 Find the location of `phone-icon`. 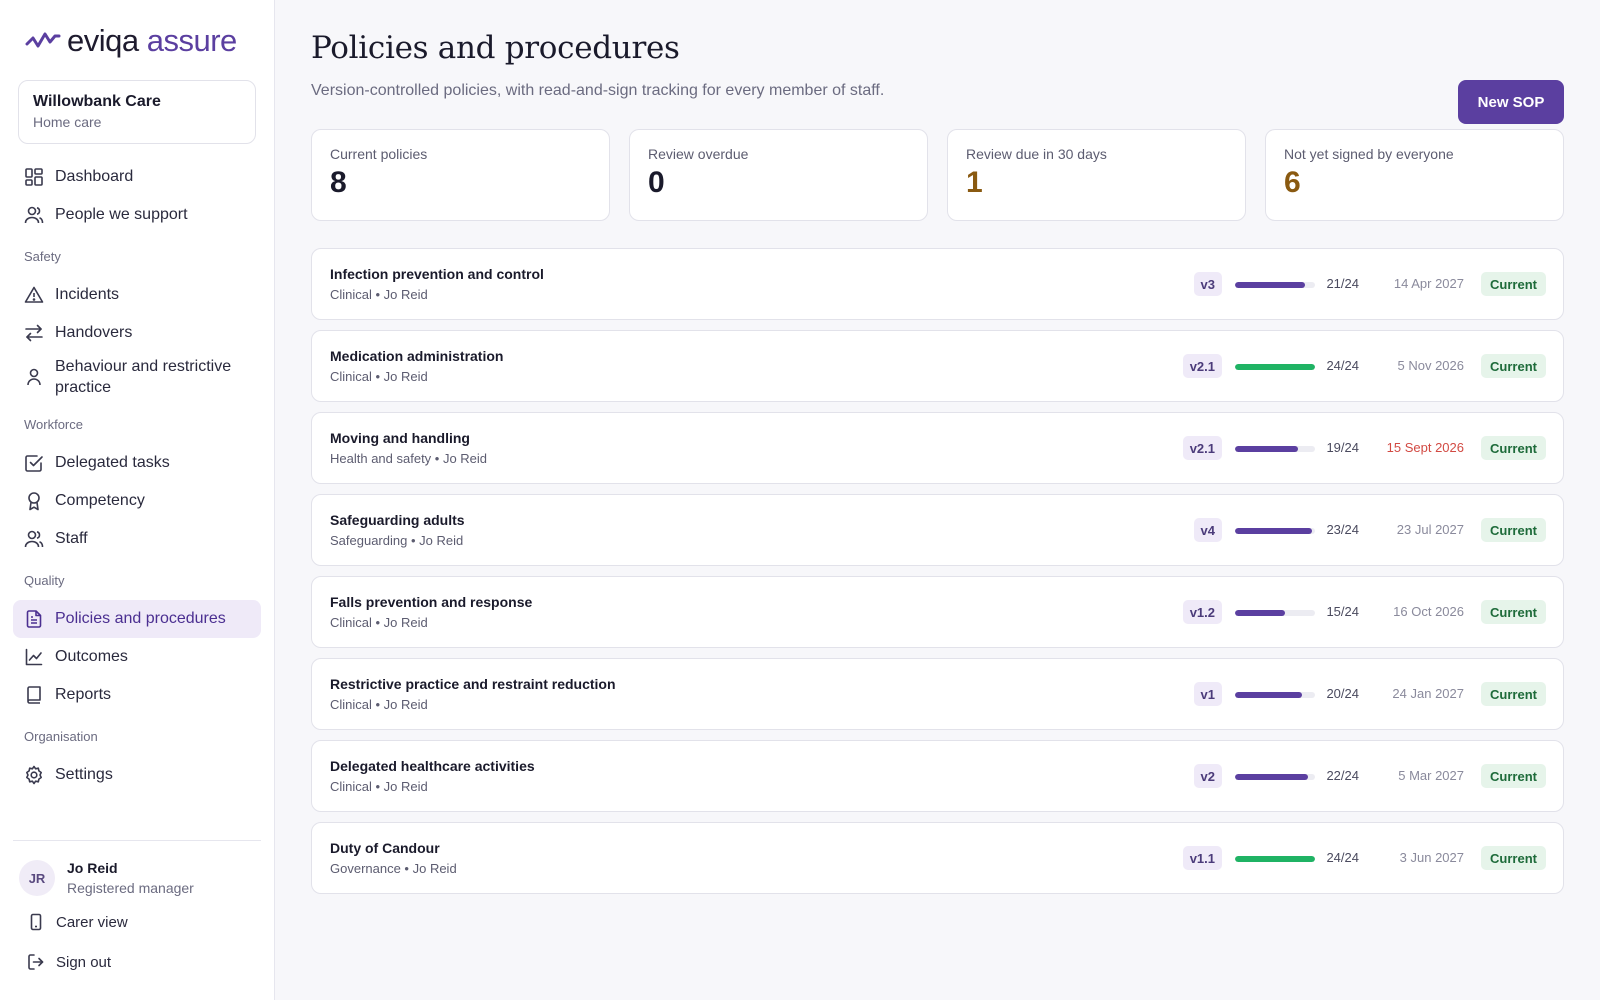

phone-icon is located at coordinates (36, 922).